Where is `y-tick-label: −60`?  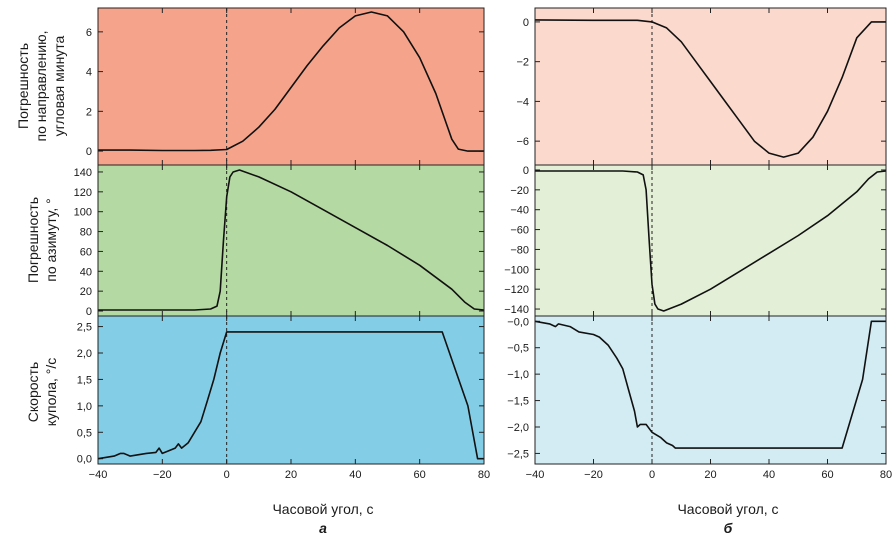
y-tick-label: −60 is located at coordinates (519, 231).